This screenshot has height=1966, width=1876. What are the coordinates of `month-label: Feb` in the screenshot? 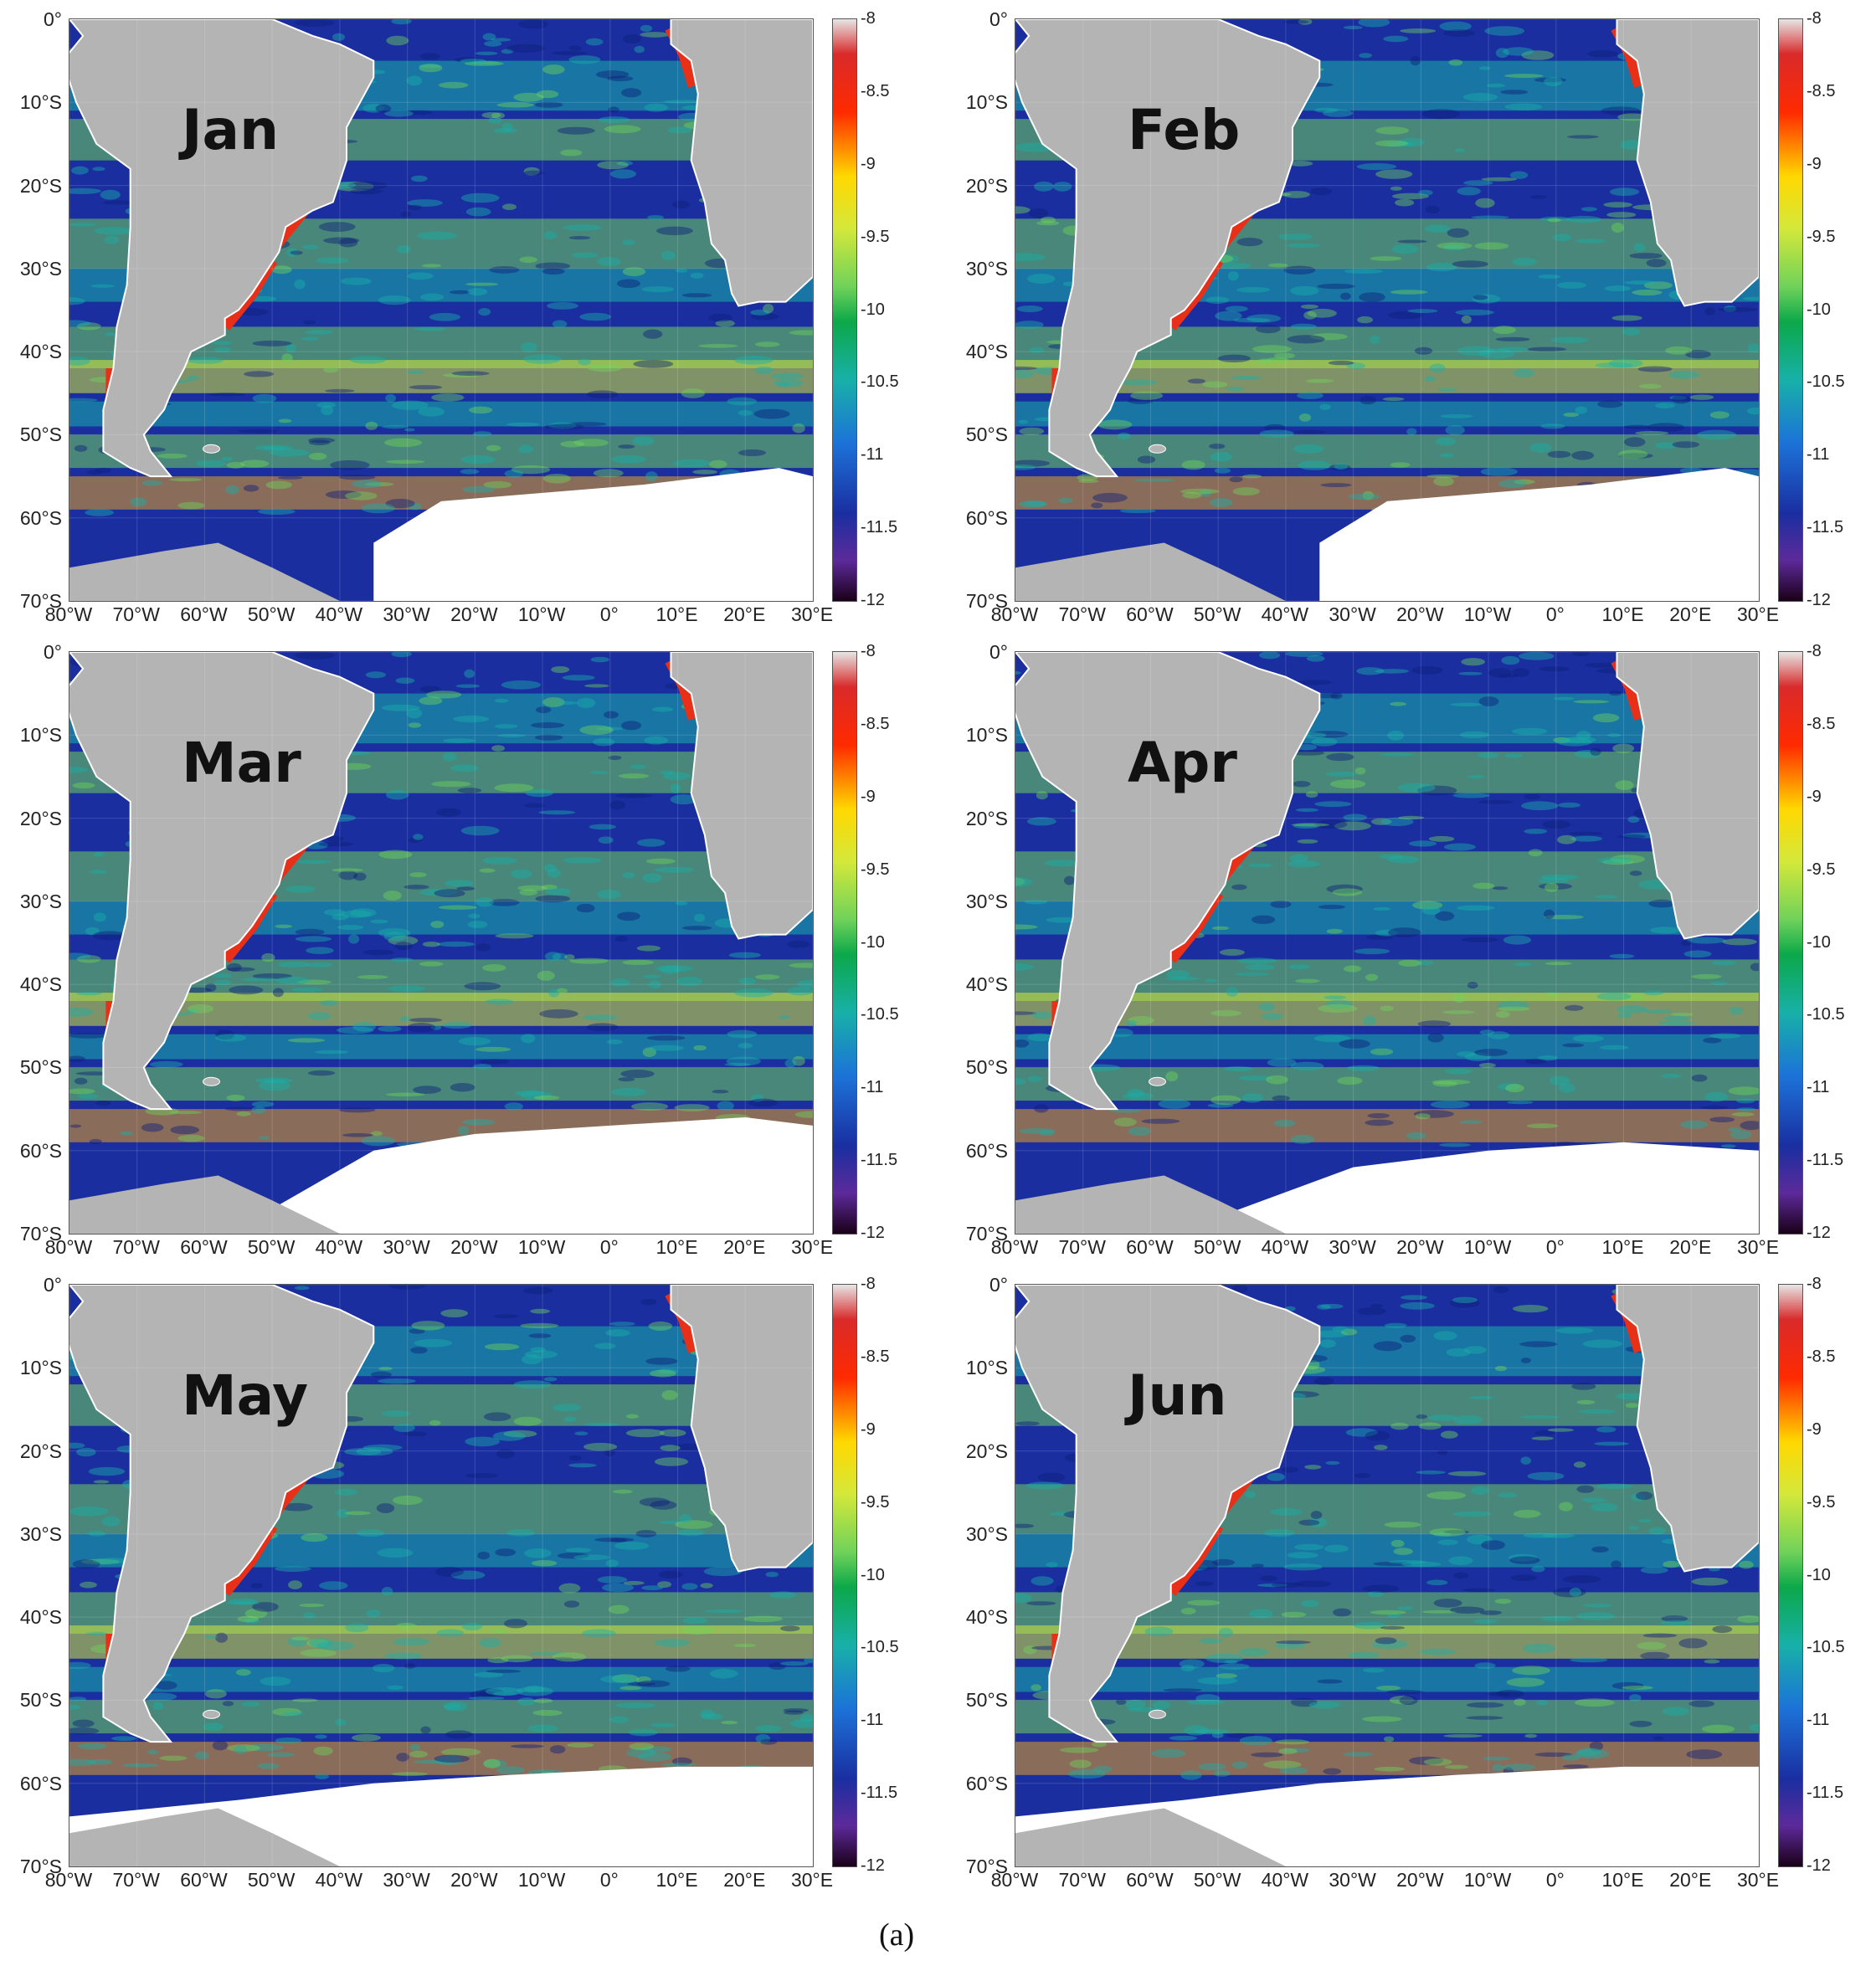 It's located at (1184, 130).